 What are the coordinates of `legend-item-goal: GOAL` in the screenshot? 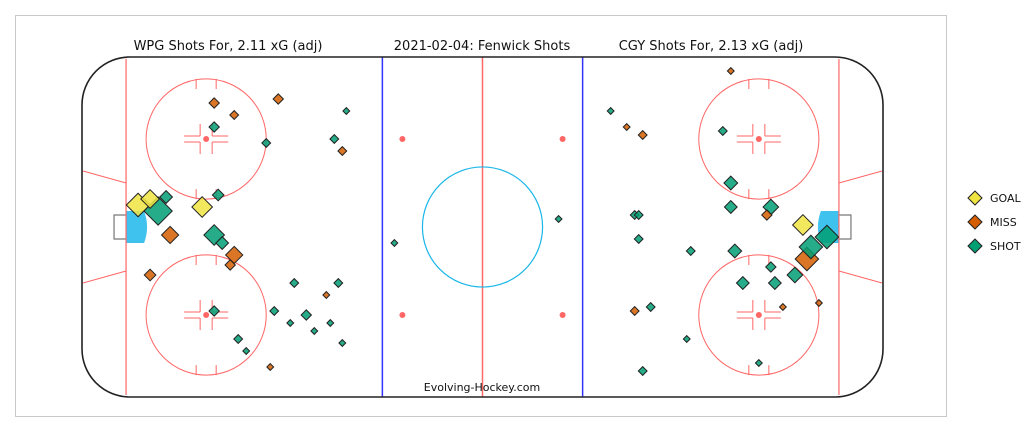 It's located at (994, 198).